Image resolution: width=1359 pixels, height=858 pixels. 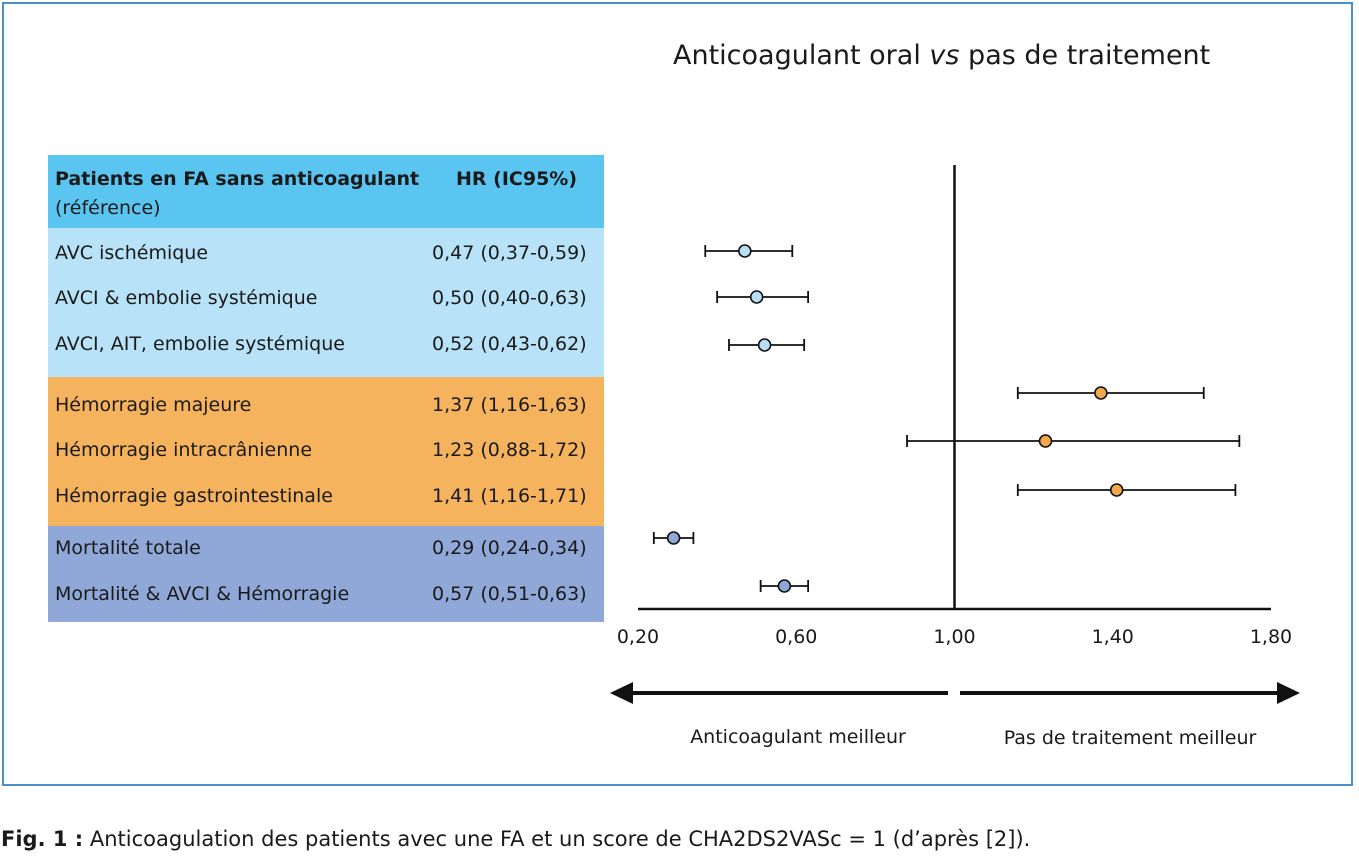 What do you see at coordinates (1130, 738) in the screenshot?
I see `direction-label-right: Pas de traitement meilleur` at bounding box center [1130, 738].